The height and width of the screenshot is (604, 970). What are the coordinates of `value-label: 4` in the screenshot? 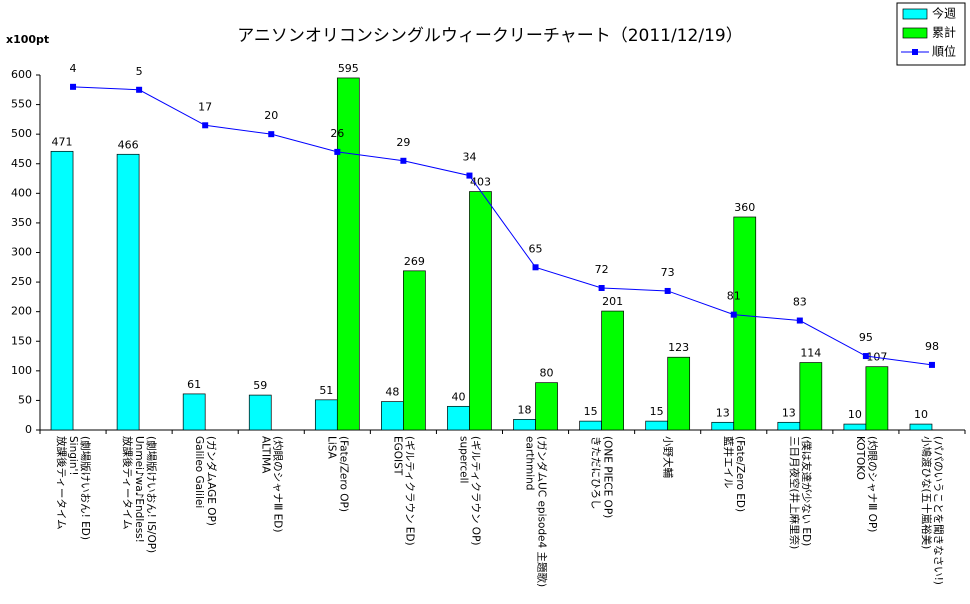 It's located at (73, 68).